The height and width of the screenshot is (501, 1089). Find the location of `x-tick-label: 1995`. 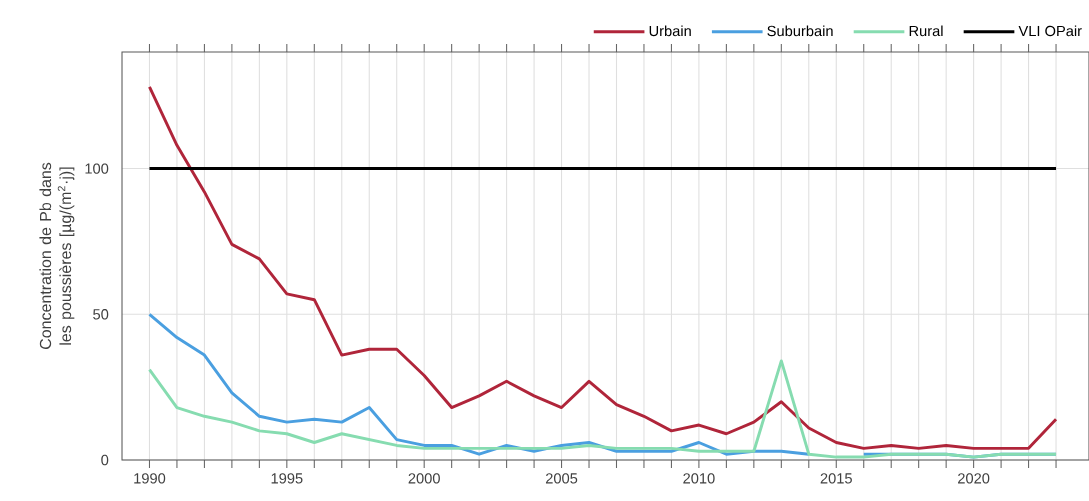

x-tick-label: 1995 is located at coordinates (287, 478).